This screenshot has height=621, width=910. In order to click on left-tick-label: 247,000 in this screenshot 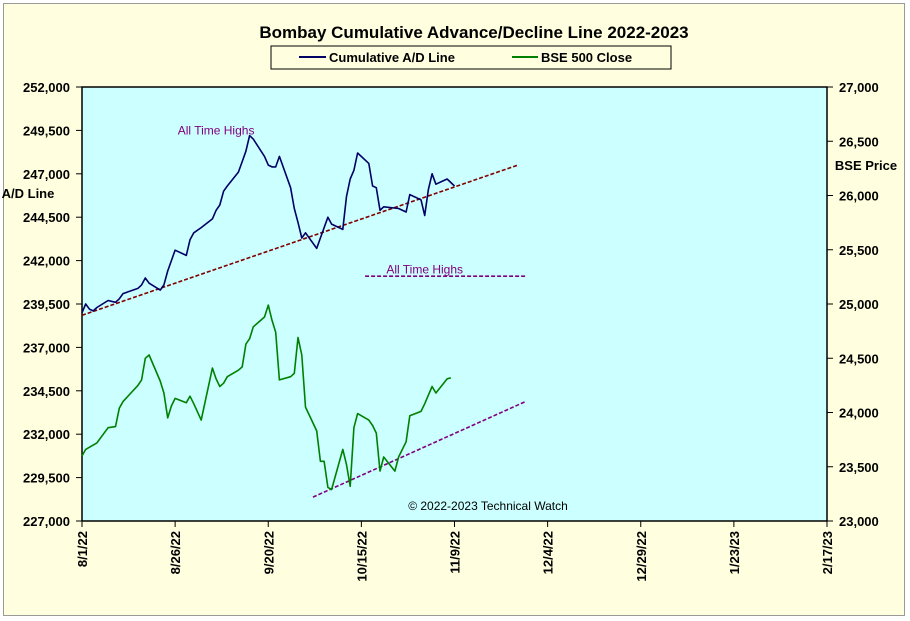, I will do `click(46, 174)`.